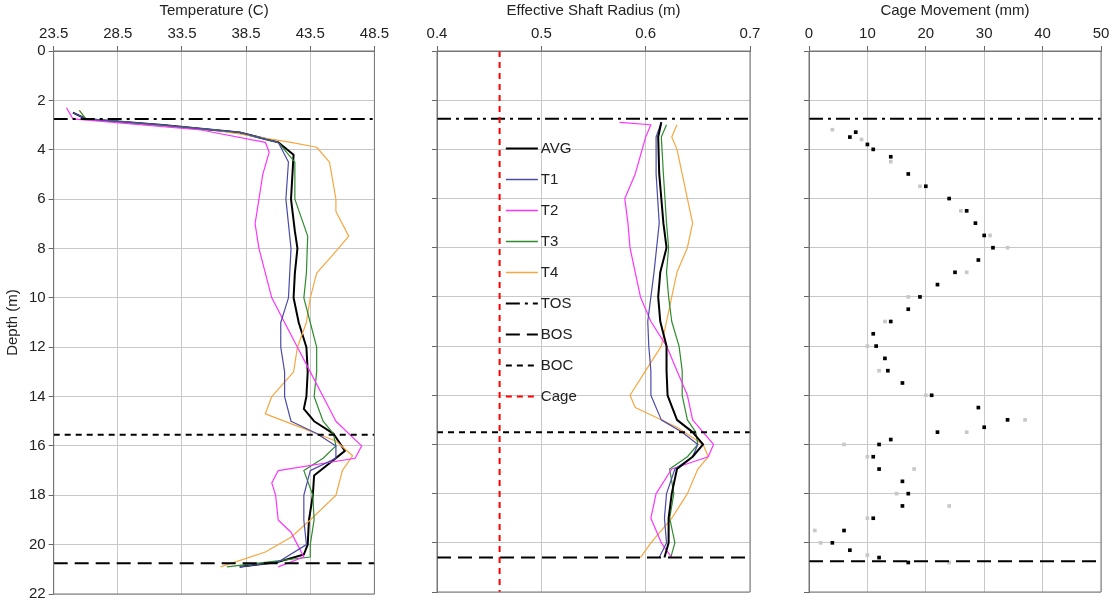 This screenshot has width=1115, height=606. I want to click on legend-label: AVG, so click(556, 147).